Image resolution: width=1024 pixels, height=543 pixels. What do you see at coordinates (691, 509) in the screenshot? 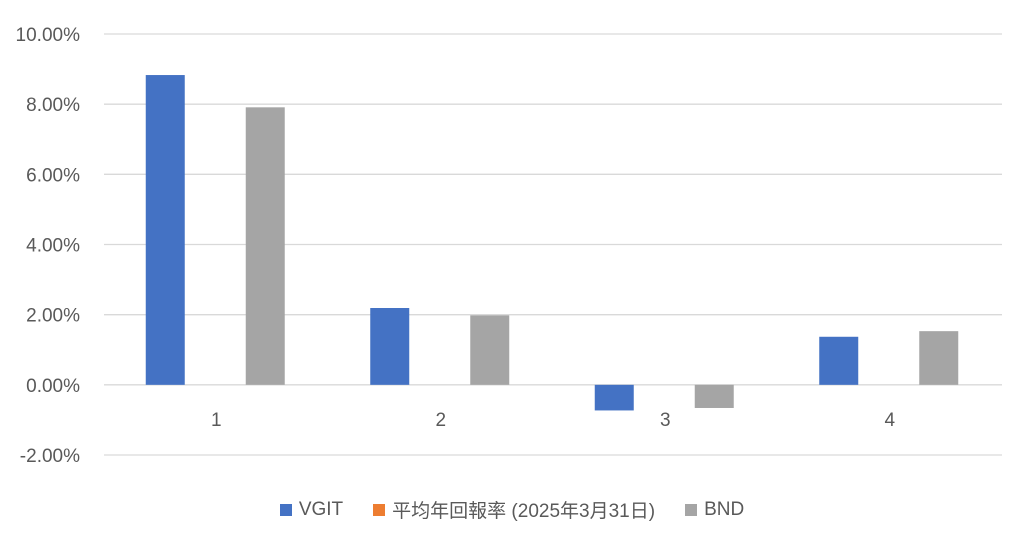
I see `legend-swatch-bnd` at bounding box center [691, 509].